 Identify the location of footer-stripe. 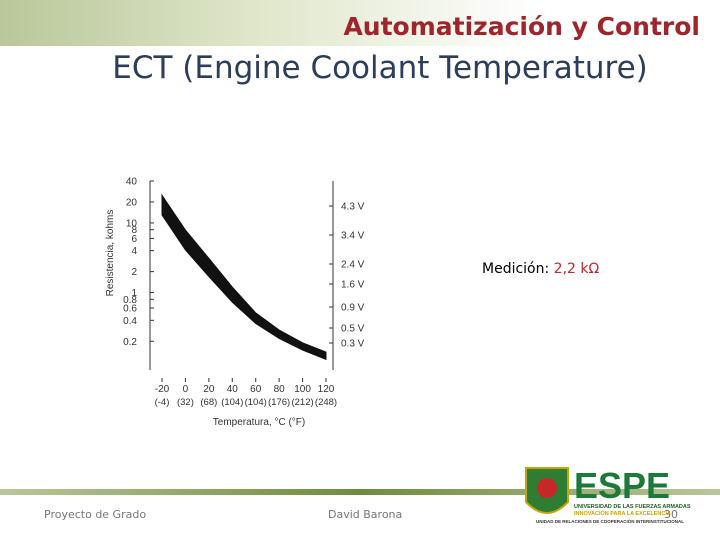
(360, 492).